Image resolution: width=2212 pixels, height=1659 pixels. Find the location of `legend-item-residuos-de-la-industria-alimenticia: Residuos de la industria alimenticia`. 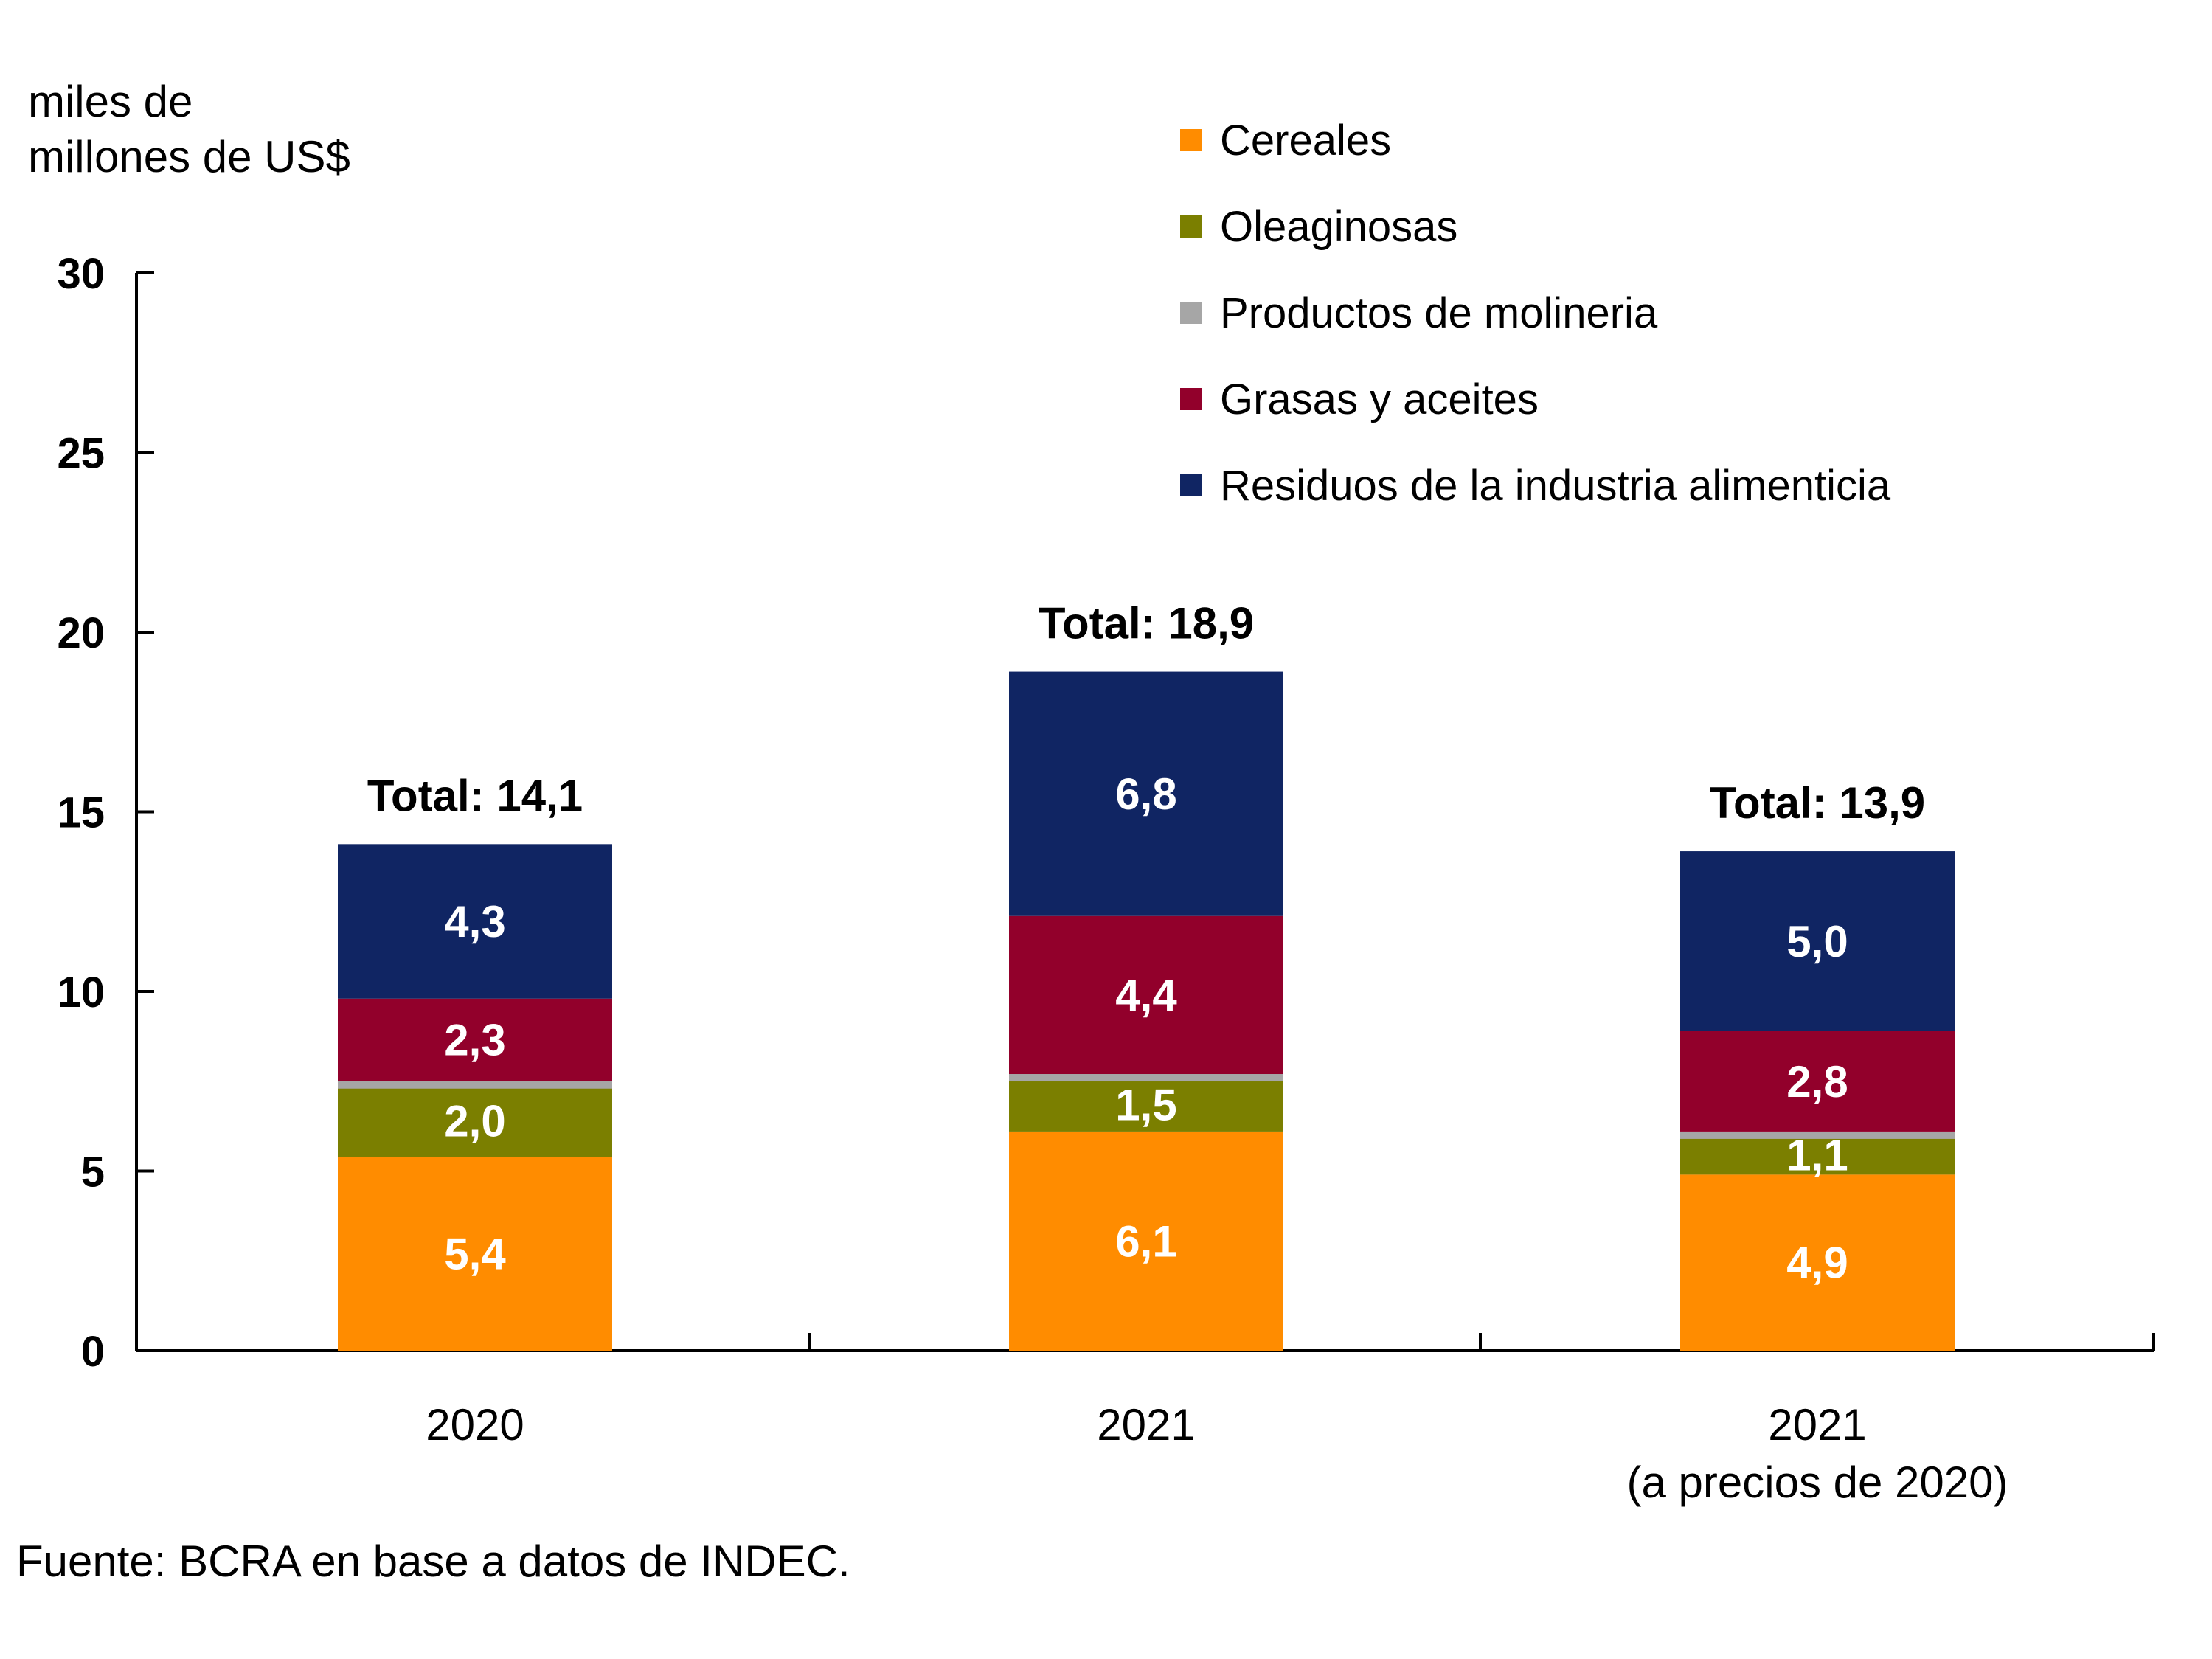

legend-item-residuos-de-la-industria-alimenticia: Residuos de la industria alimenticia is located at coordinates (1535, 486).